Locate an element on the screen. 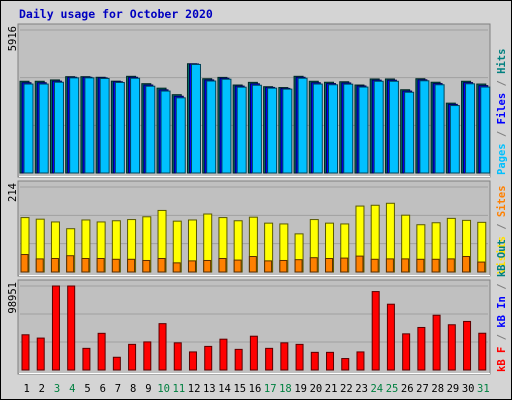  legend-entry: Sites is located at coordinates (502, 201).